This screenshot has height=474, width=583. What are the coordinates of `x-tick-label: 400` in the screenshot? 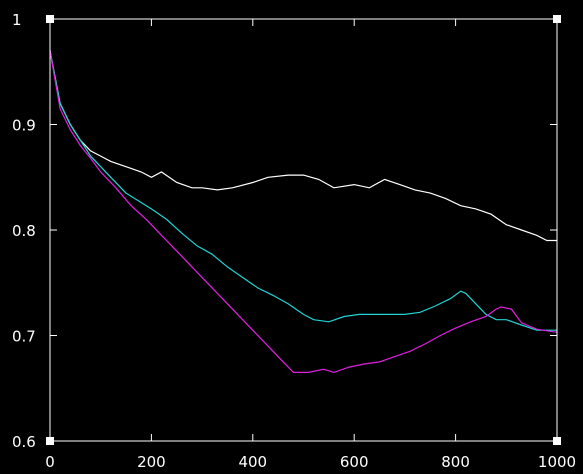 It's located at (252, 462).